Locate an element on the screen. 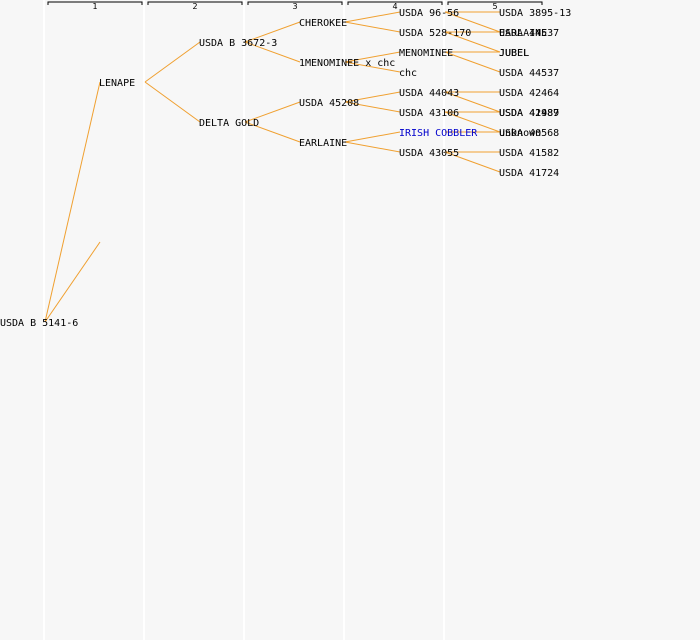 The image size is (700, 640). node-g5c: USDA 44537 is located at coordinates (529, 33).